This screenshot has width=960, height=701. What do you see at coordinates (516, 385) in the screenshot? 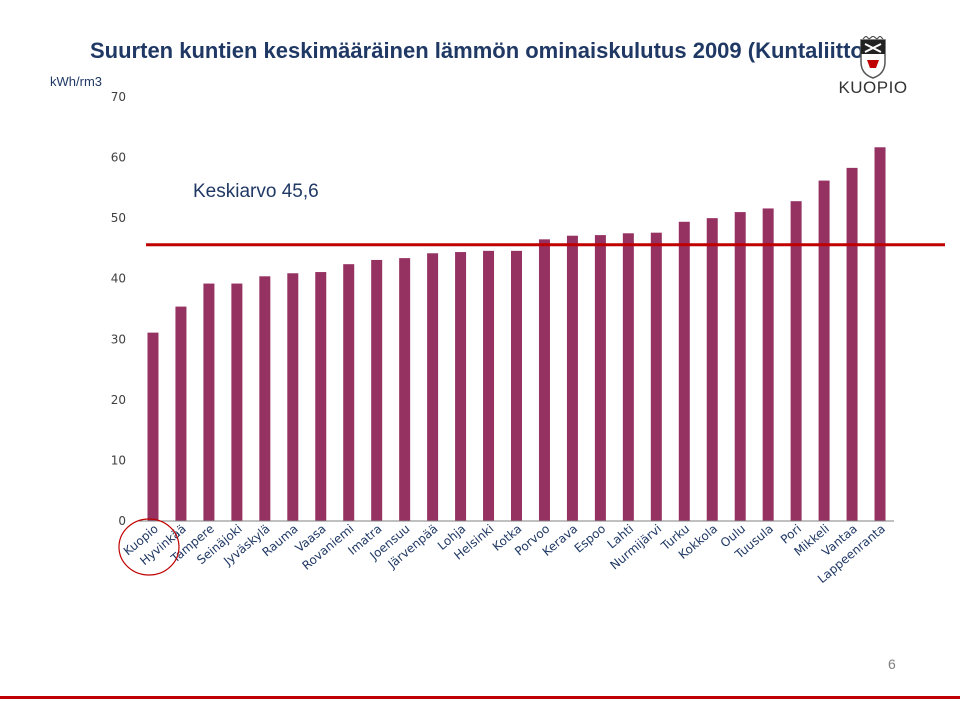
I see `bar-Kotka` at bounding box center [516, 385].